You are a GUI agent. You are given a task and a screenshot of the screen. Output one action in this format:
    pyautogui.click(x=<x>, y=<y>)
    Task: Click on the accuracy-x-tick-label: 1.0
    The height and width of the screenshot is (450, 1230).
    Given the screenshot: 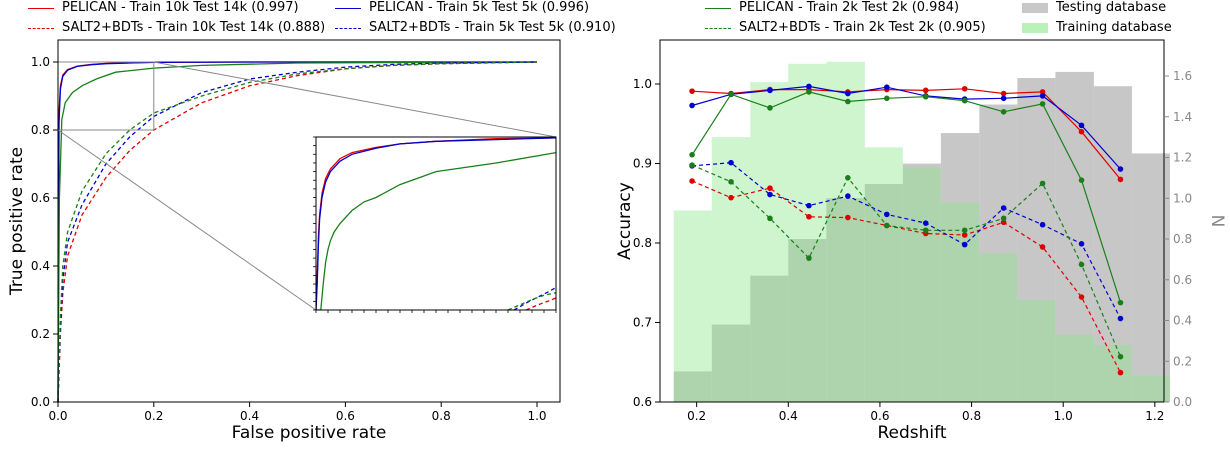 What is the action you would take?
    pyautogui.click(x=1063, y=416)
    